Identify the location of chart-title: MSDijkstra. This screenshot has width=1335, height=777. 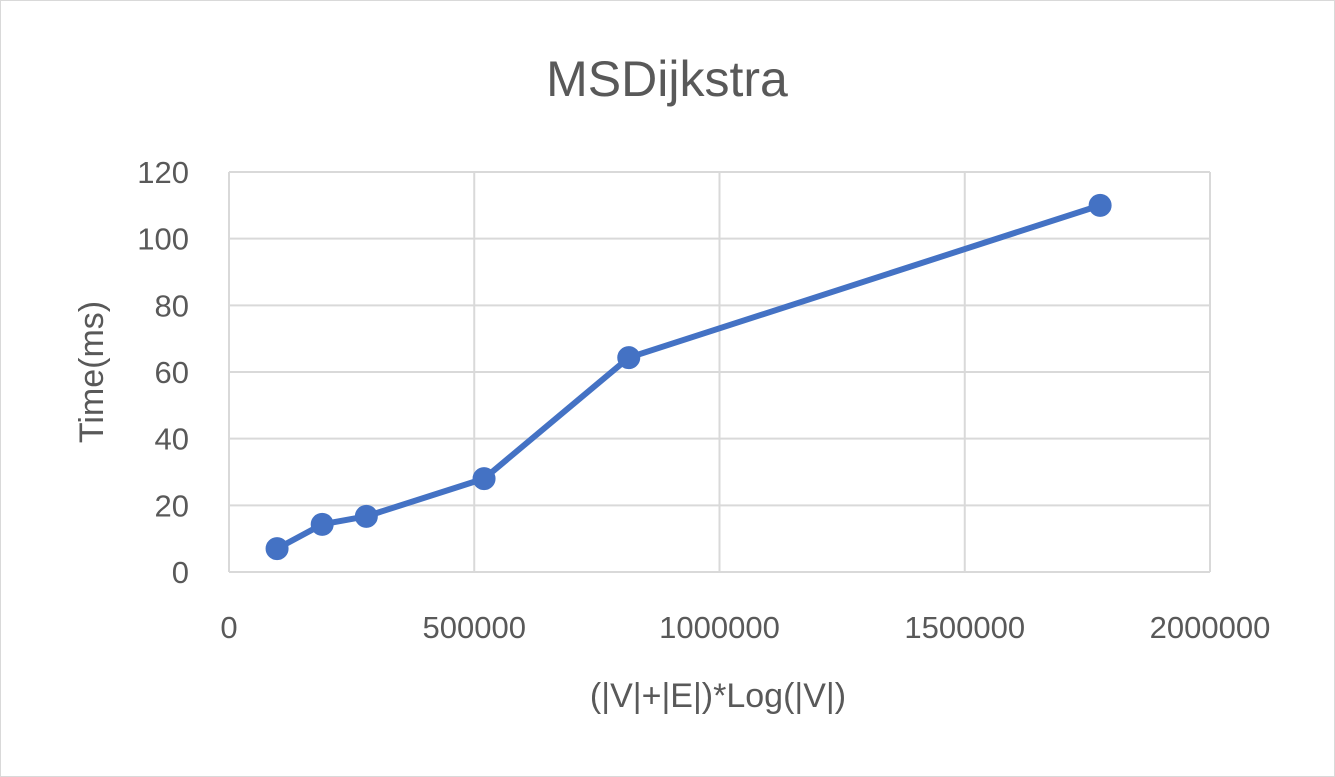
(667, 79).